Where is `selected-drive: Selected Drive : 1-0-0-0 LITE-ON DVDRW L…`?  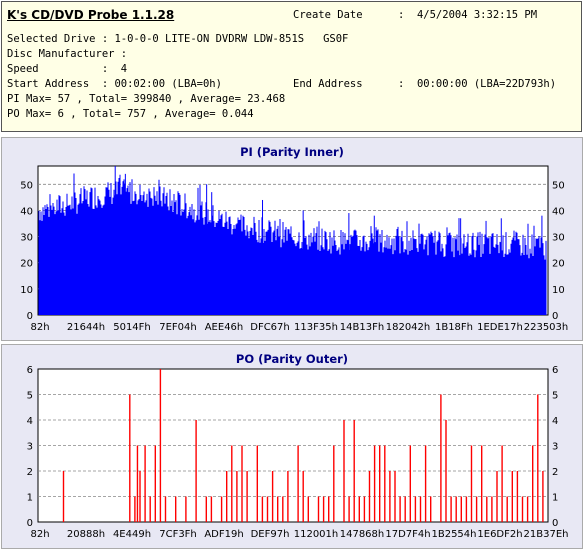
selected-drive: Selected Drive : 1-0-0-0 LITE-ON DVDRW L… is located at coordinates (178, 39).